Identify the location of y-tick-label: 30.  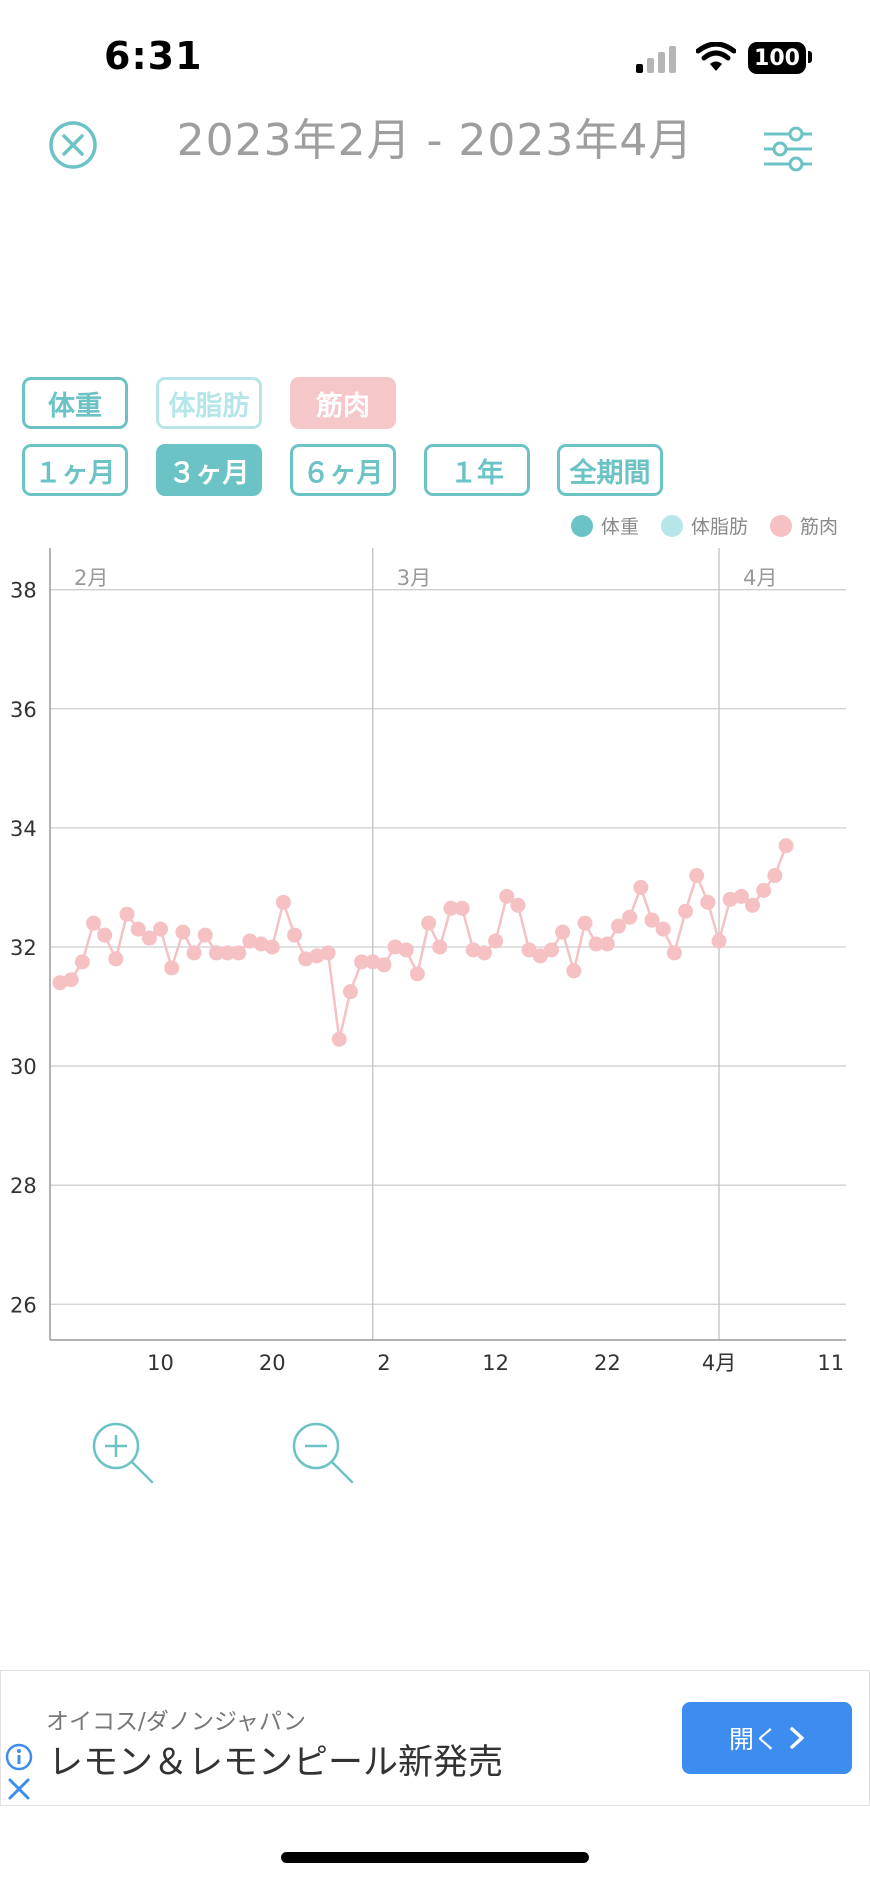
(23, 1067).